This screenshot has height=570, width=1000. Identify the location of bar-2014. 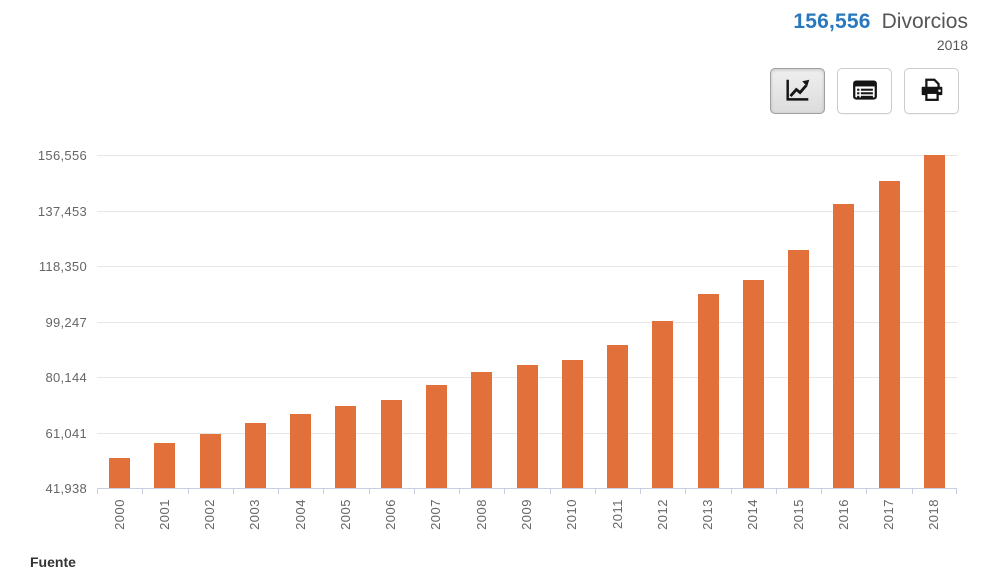
(753, 384).